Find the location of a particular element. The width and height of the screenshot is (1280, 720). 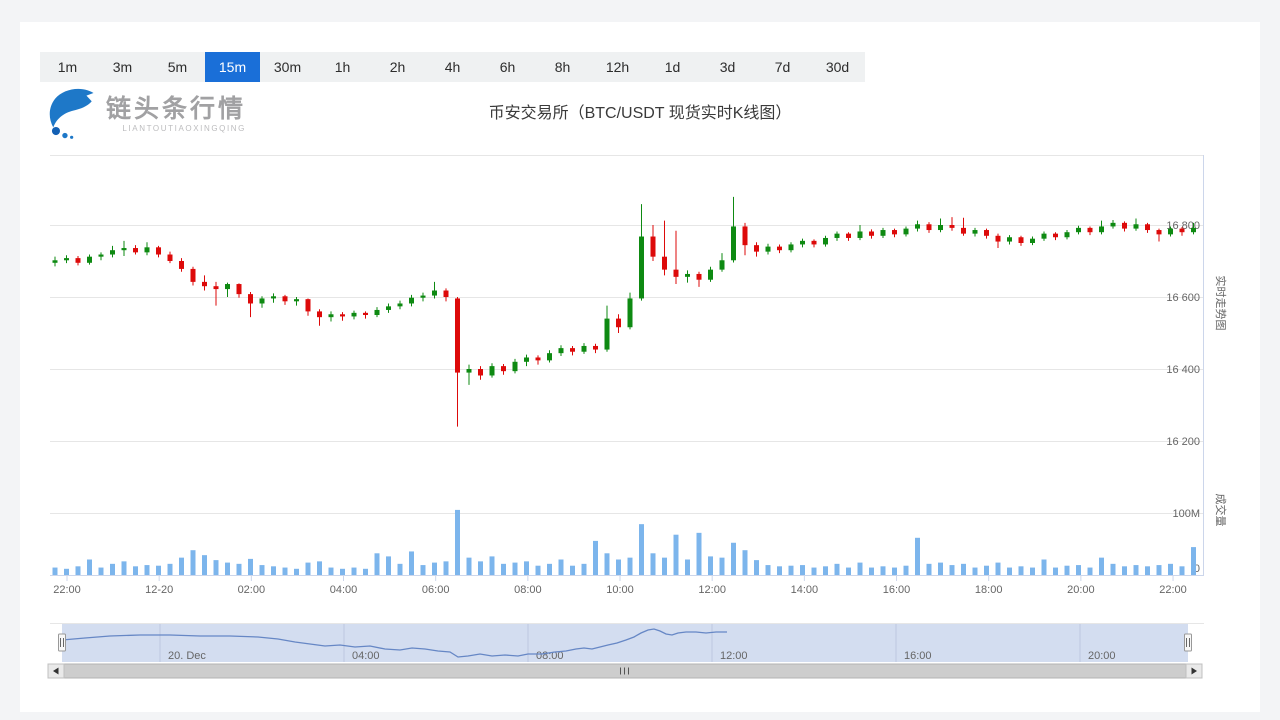

scrollbar-left-button is located at coordinates (56, 671).